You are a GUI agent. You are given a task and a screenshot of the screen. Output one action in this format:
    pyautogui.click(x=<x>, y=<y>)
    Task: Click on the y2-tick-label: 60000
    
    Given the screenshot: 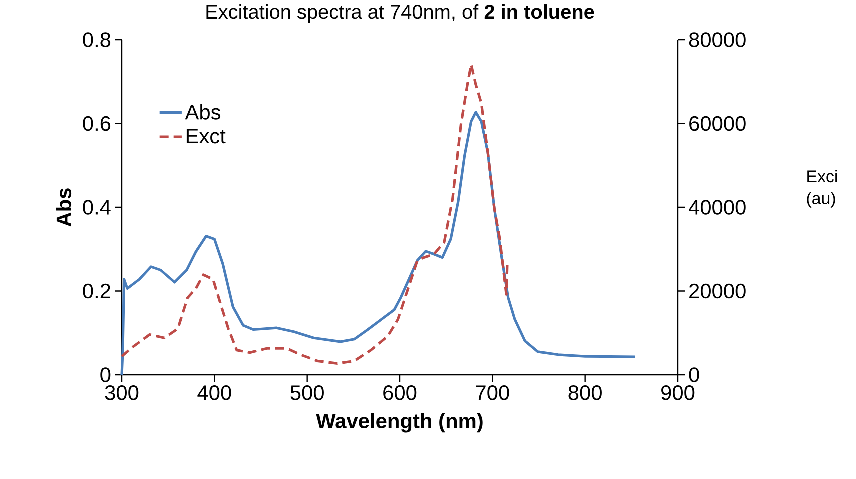 What is the action you would take?
    pyautogui.click(x=718, y=124)
    